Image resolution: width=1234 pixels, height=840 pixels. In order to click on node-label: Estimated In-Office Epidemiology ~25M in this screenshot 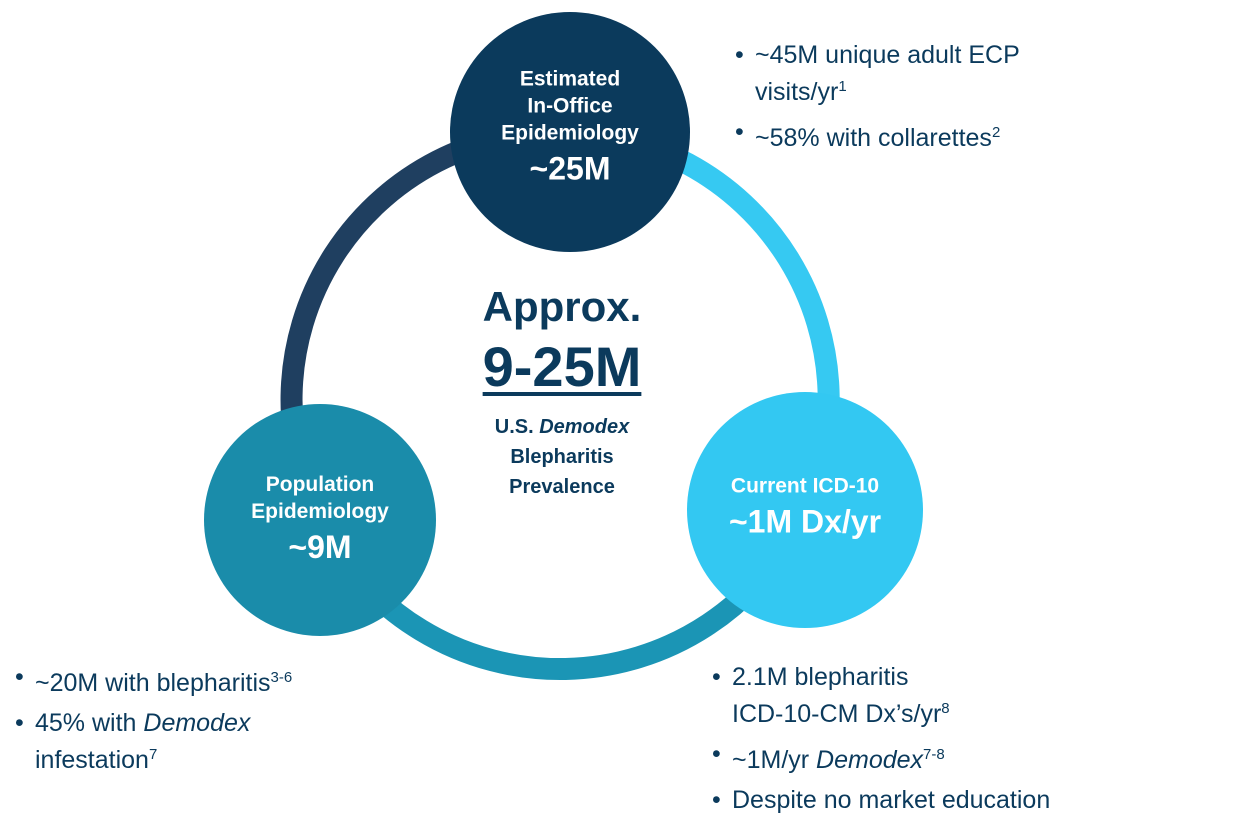, I will do `click(570, 128)`.